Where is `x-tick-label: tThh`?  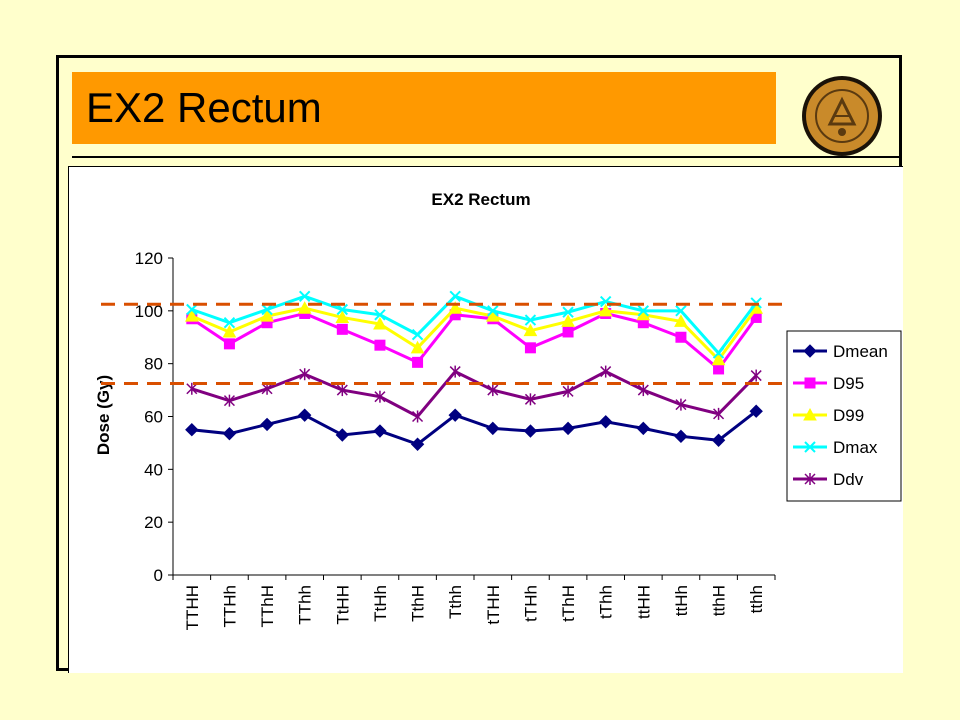 x-tick-label: tThh is located at coordinates (606, 602).